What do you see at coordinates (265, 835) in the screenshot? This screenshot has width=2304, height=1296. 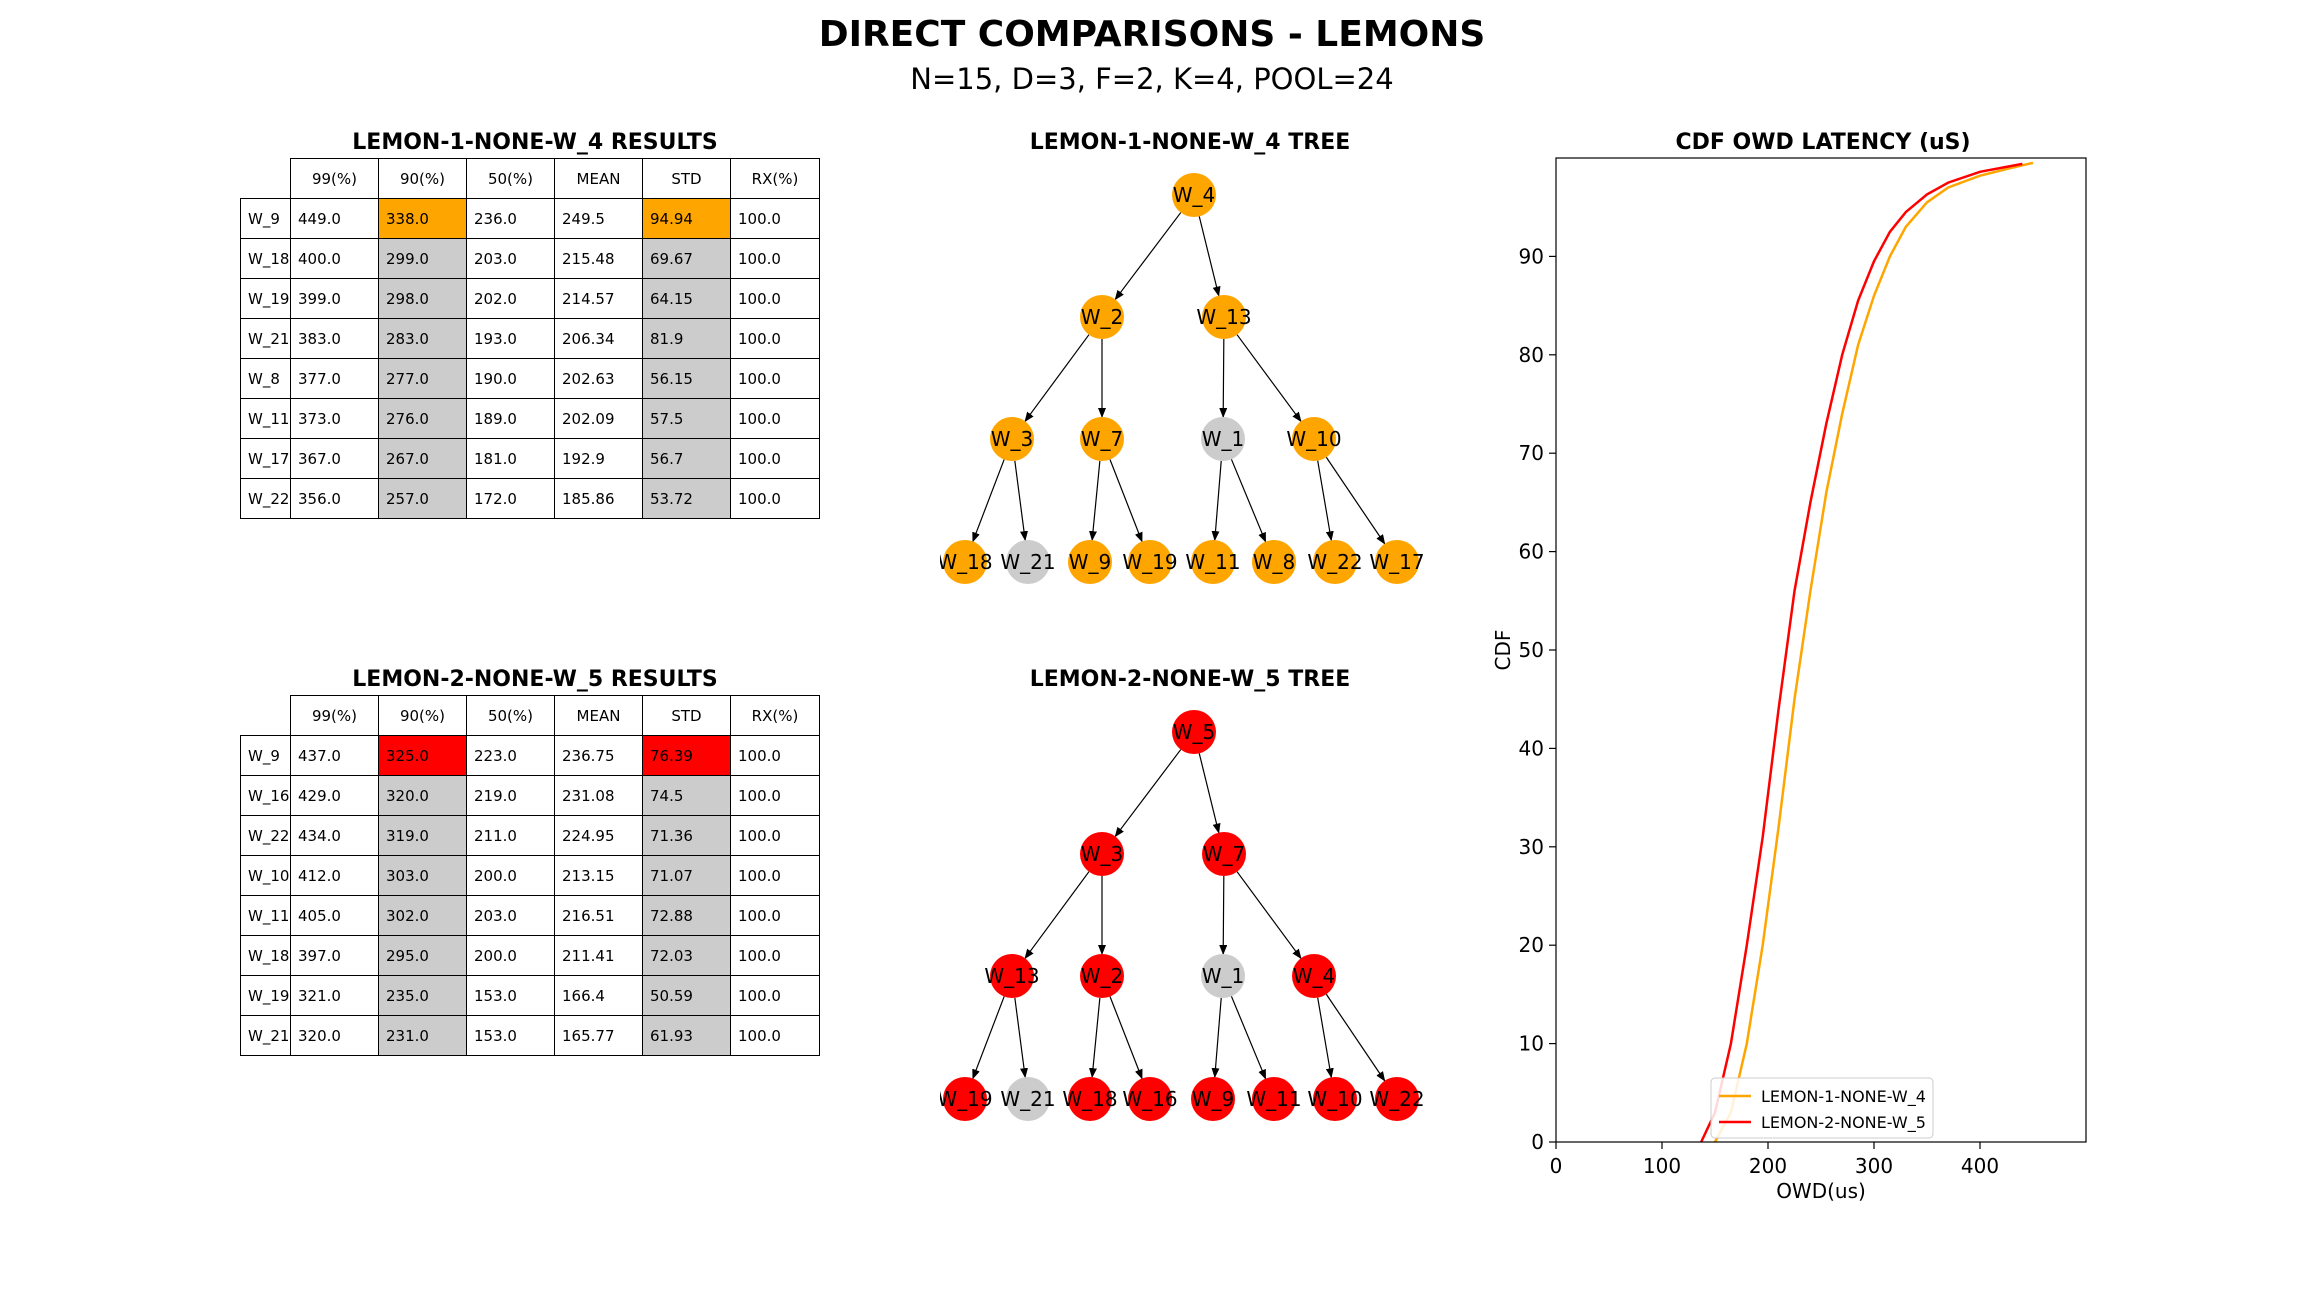 I see `row-label: W_22` at bounding box center [265, 835].